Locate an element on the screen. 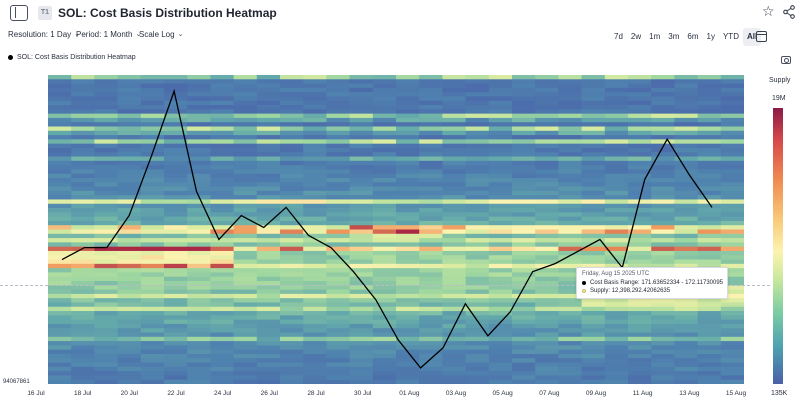 This screenshot has width=800, height=405. x-tick-label: 01 Aug is located at coordinates (409, 393).